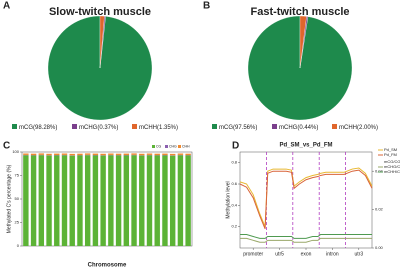 The height and width of the screenshot is (272, 400). Describe the element at coordinates (159, 146) in the screenshot. I see `legend-label: CG` at that location.